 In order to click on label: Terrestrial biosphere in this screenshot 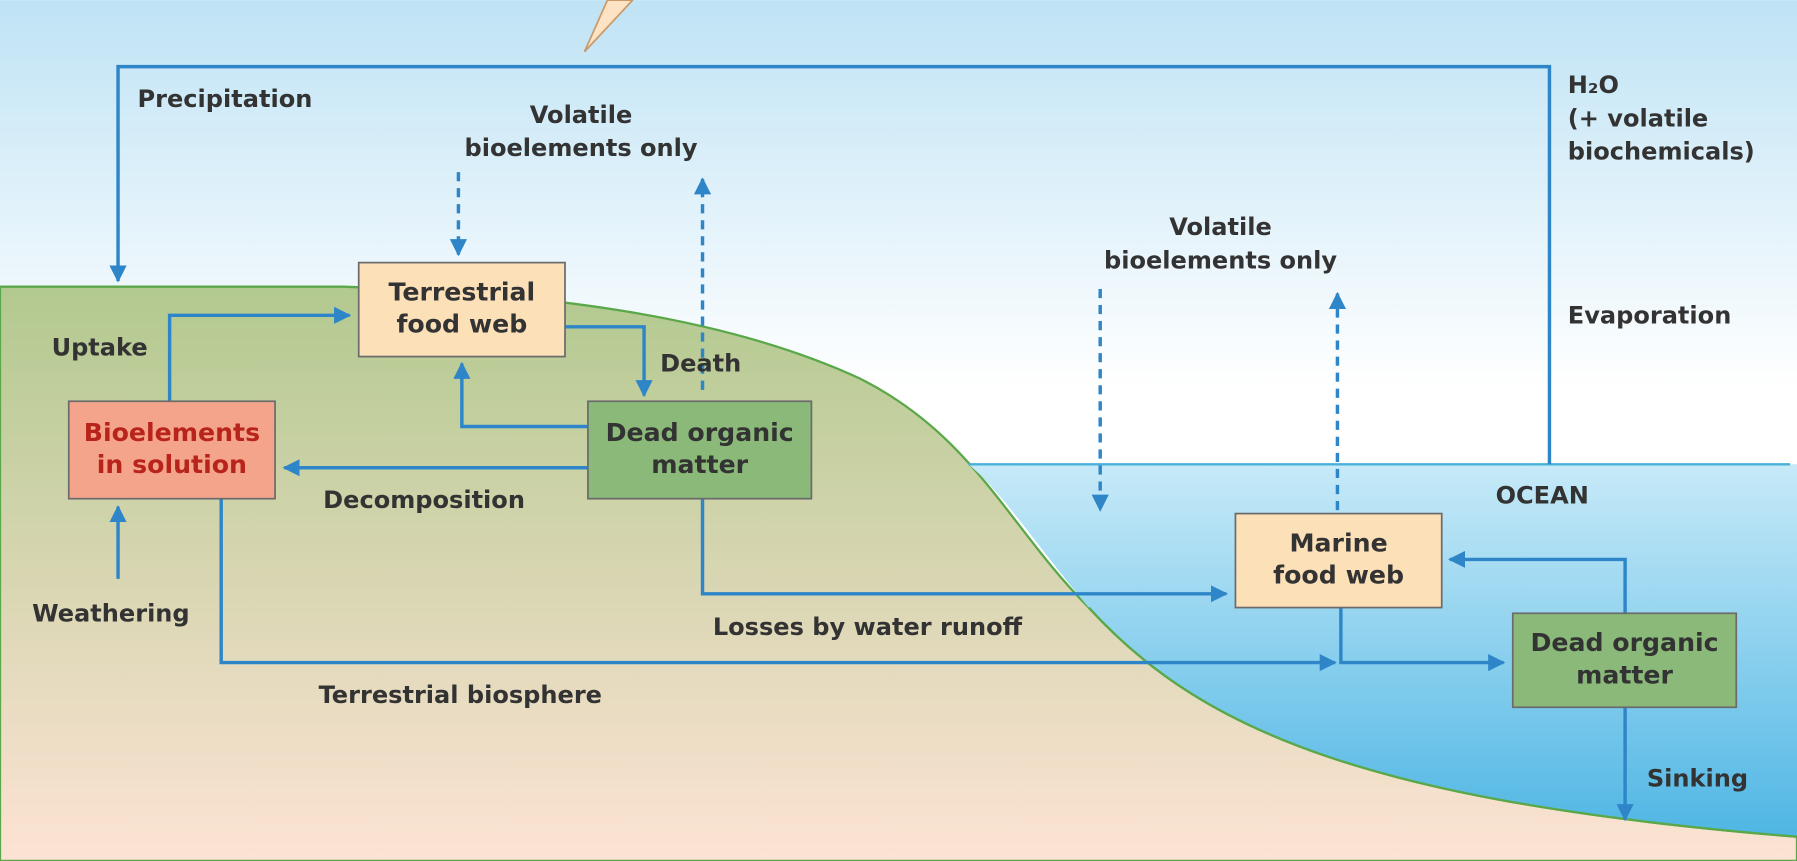, I will do `click(460, 695)`.